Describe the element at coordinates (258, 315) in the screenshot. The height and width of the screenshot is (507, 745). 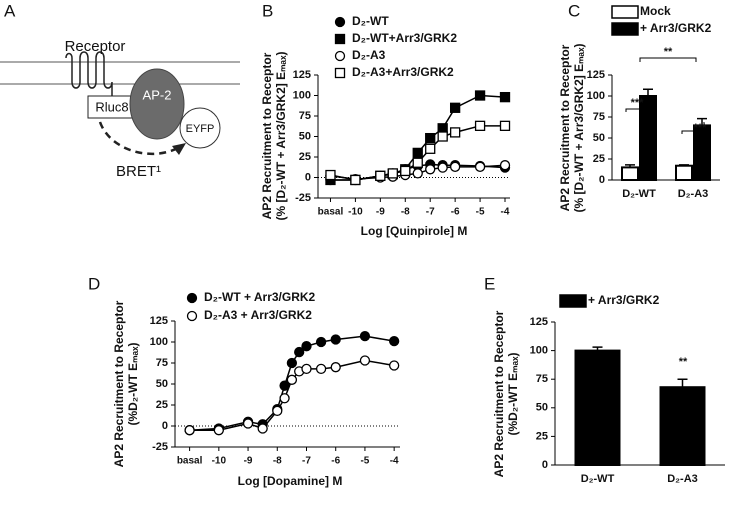
I see `legend-label: D₂-A3 + Arr3/GRK2` at that location.